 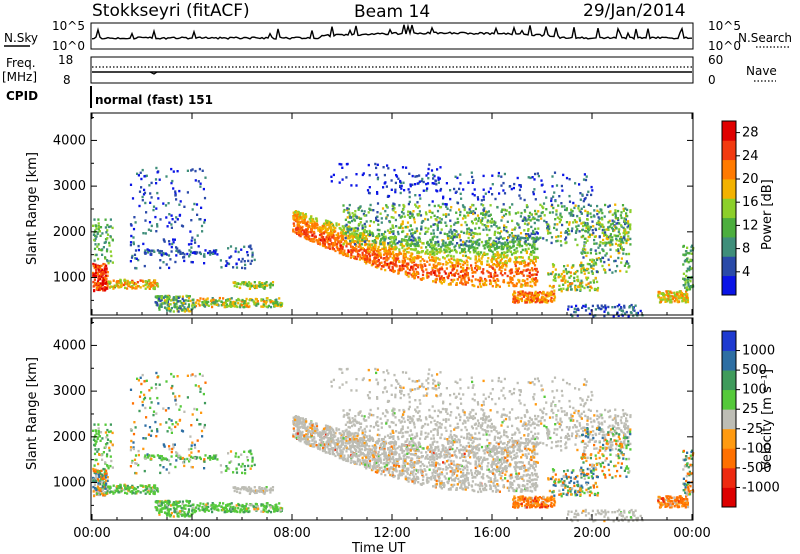 I want to click on freq-right-tick-bottom: 0, so click(x=712, y=80).